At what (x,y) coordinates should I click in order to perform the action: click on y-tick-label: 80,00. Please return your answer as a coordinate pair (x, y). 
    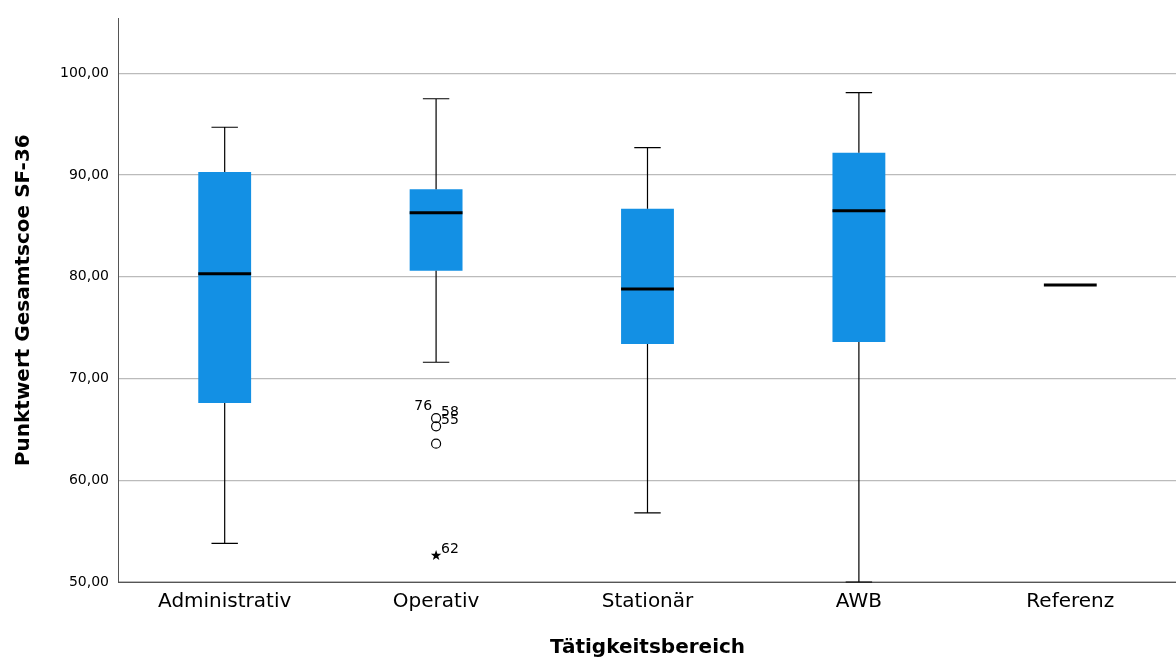
    Looking at the image, I should click on (88, 275).